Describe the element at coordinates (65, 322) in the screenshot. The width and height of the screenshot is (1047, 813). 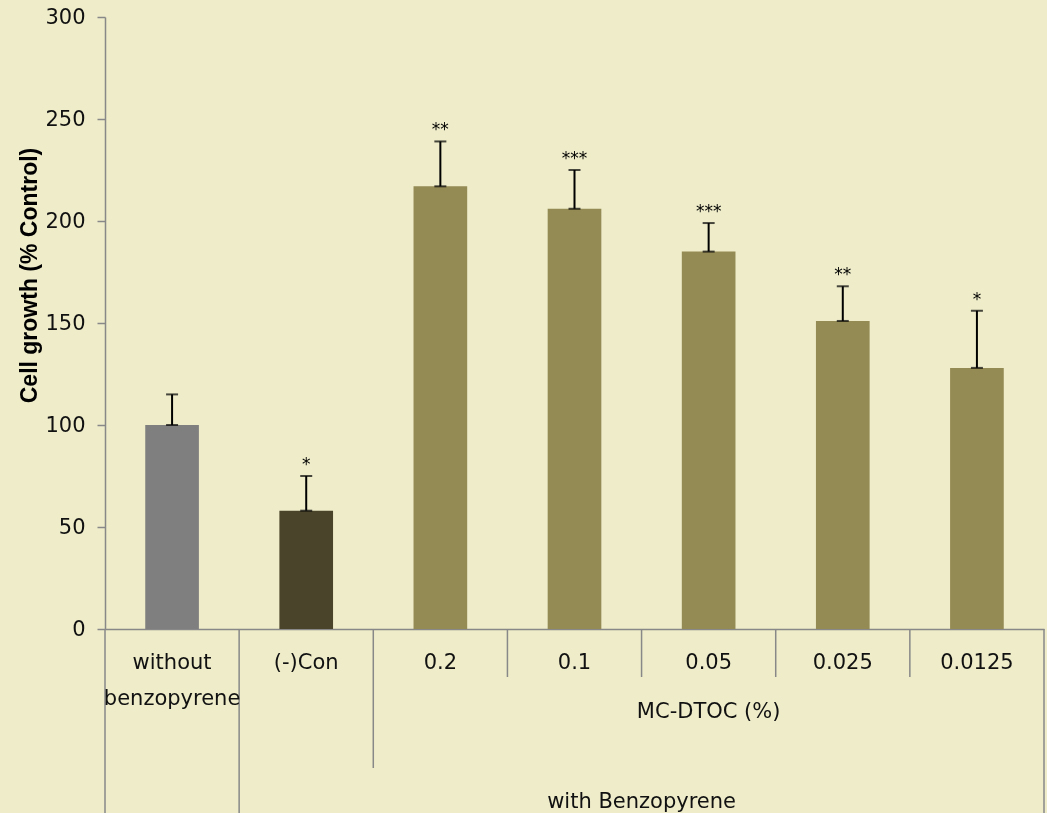
I see `y-tick-label: 150` at that location.